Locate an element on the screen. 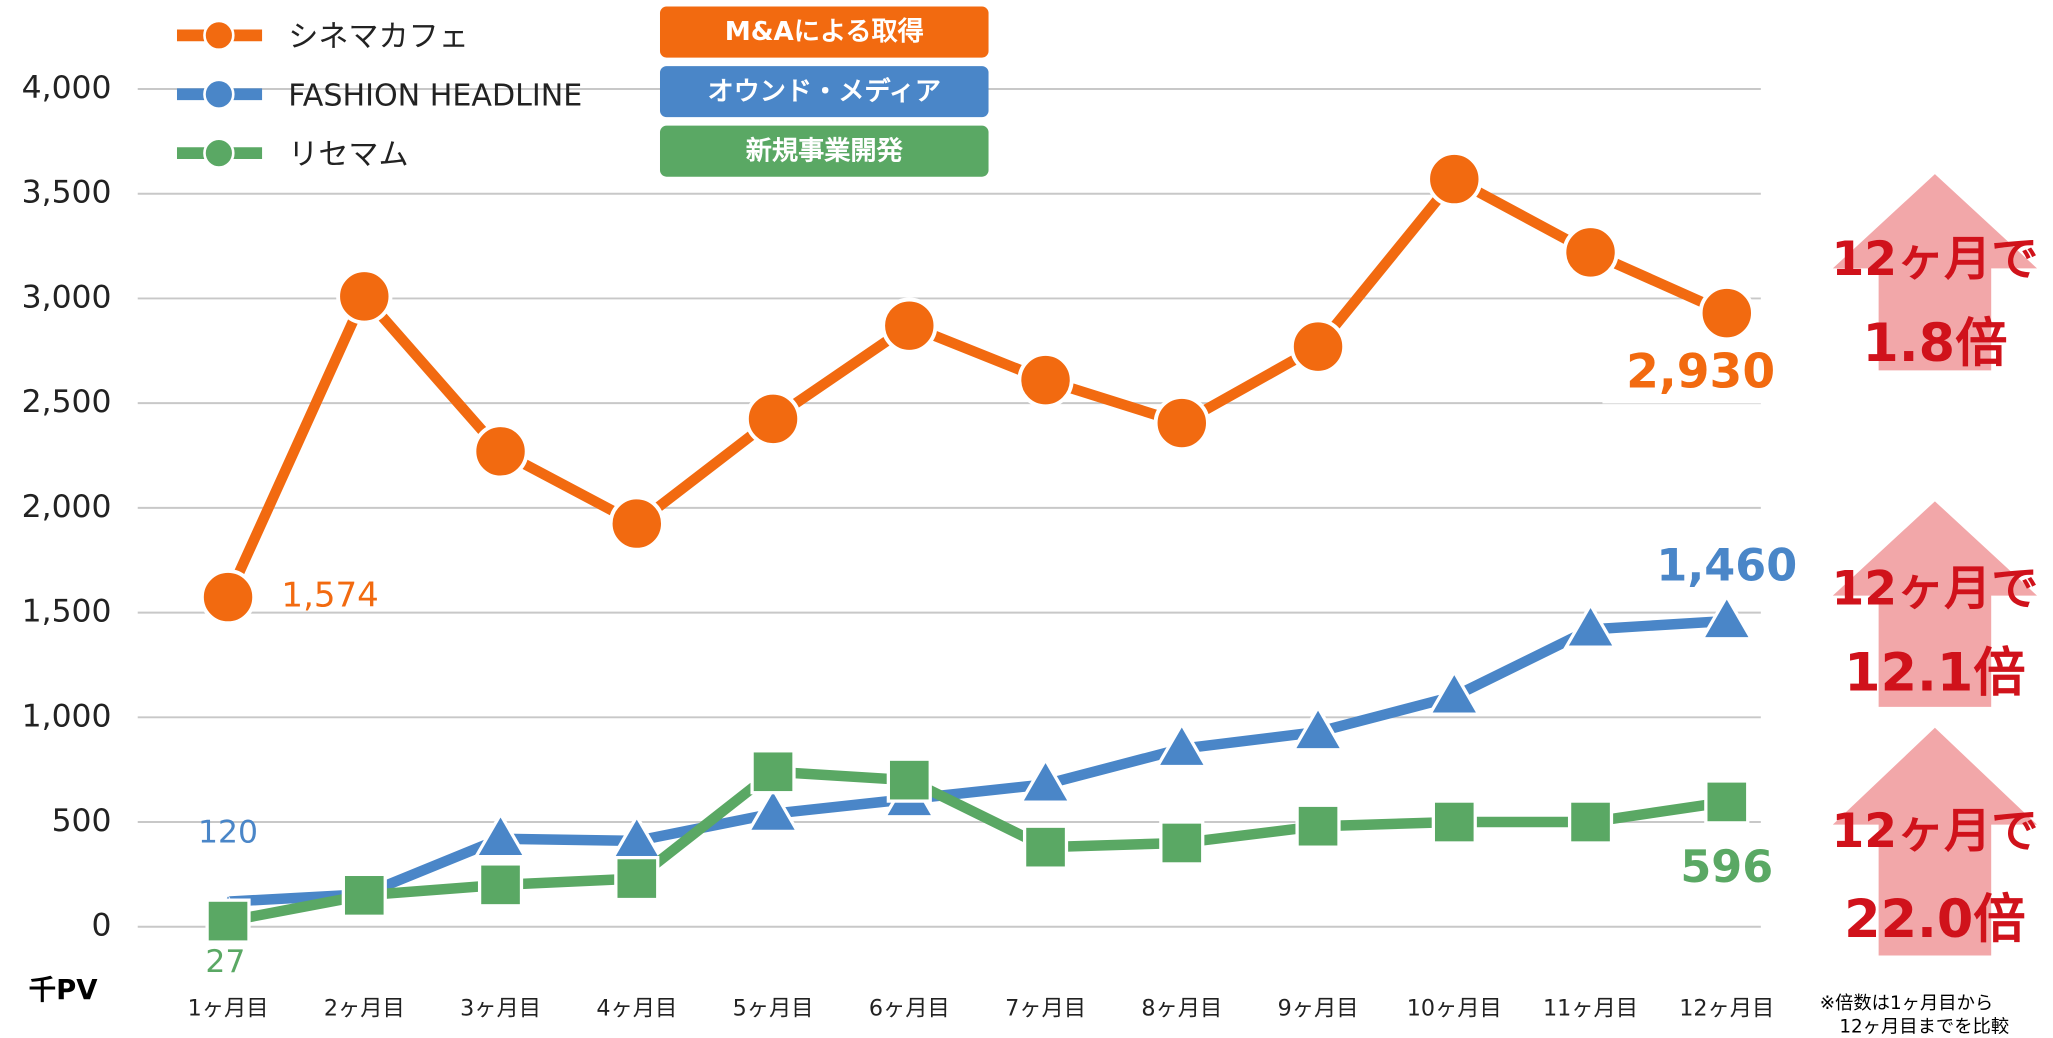 Image resolution: width=2053 pixels, height=1038 pixels. y-axis-label: 千PV is located at coordinates (64, 990).